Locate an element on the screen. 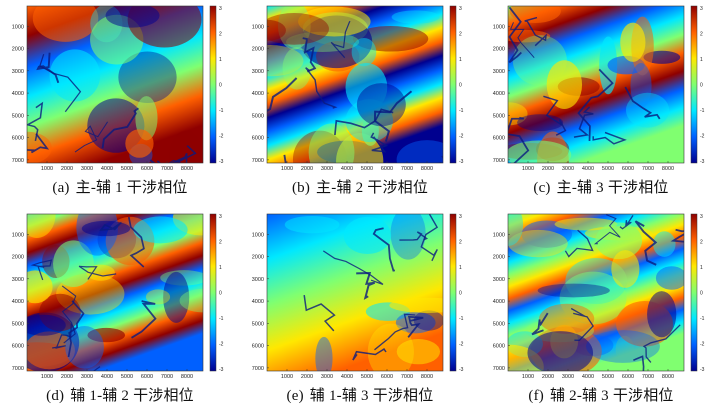 The width and height of the screenshot is (721, 415). panel-label: (a) is located at coordinates (61, 188).